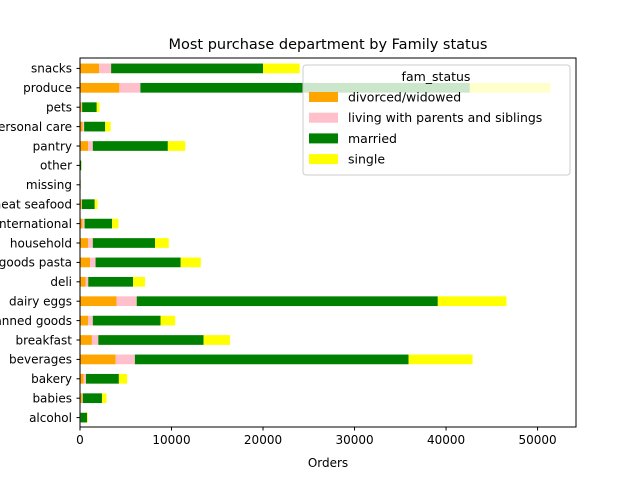 This screenshot has width=640, height=480. Describe the element at coordinates (51, 379) in the screenshot. I see `y-tick-label: bakery` at that location.